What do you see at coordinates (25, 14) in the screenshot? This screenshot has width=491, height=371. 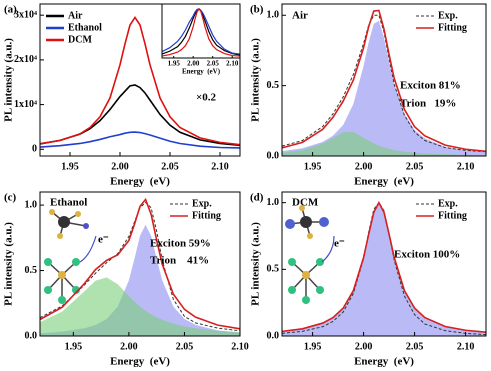 I see `y-tick-label: 3x10⁴` at bounding box center [25, 14].